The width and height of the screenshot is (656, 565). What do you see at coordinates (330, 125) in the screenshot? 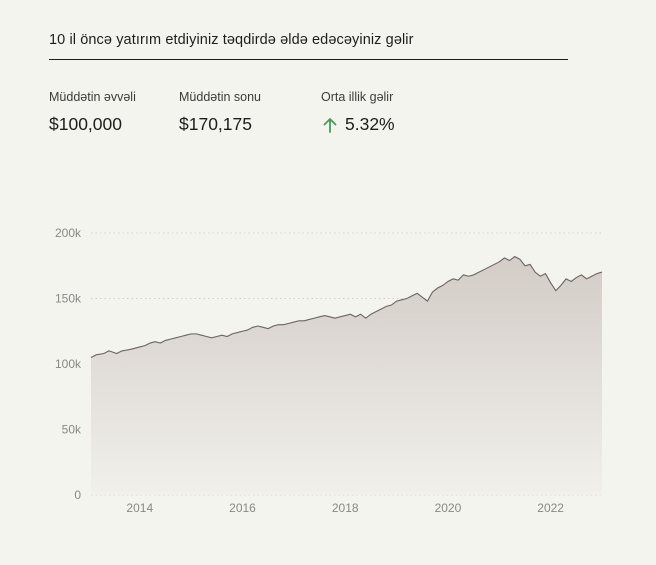
I see `arrow-up-icon` at bounding box center [330, 125].